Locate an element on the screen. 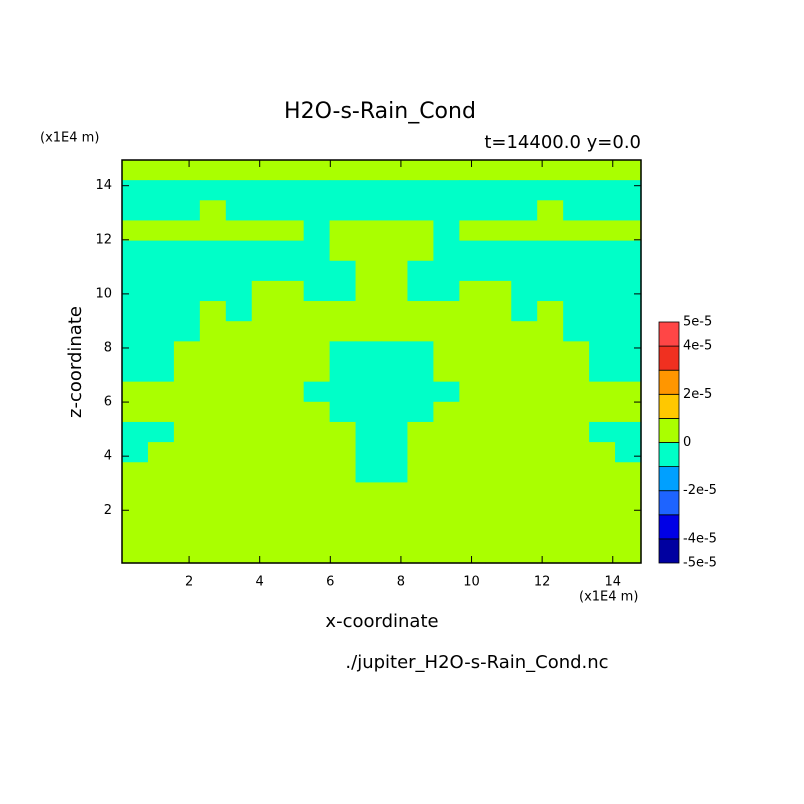 The width and height of the screenshot is (804, 804). x-tick-label: 2 is located at coordinates (189, 582).